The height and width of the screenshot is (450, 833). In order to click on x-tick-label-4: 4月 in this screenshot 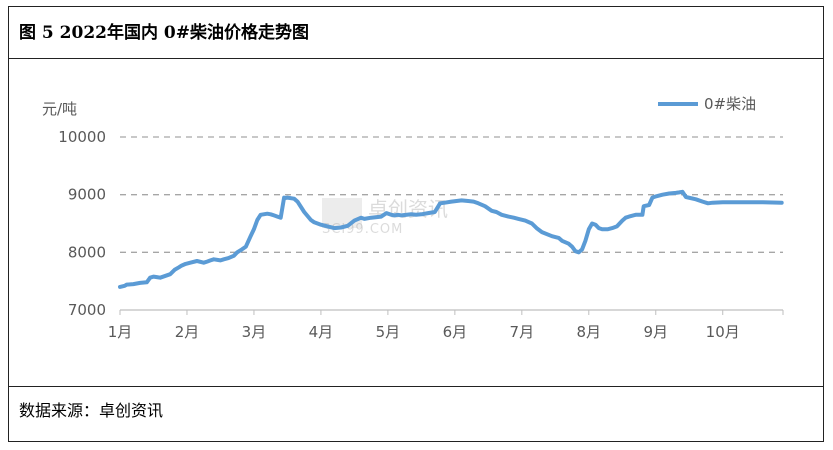, I will do `click(321, 332)`.